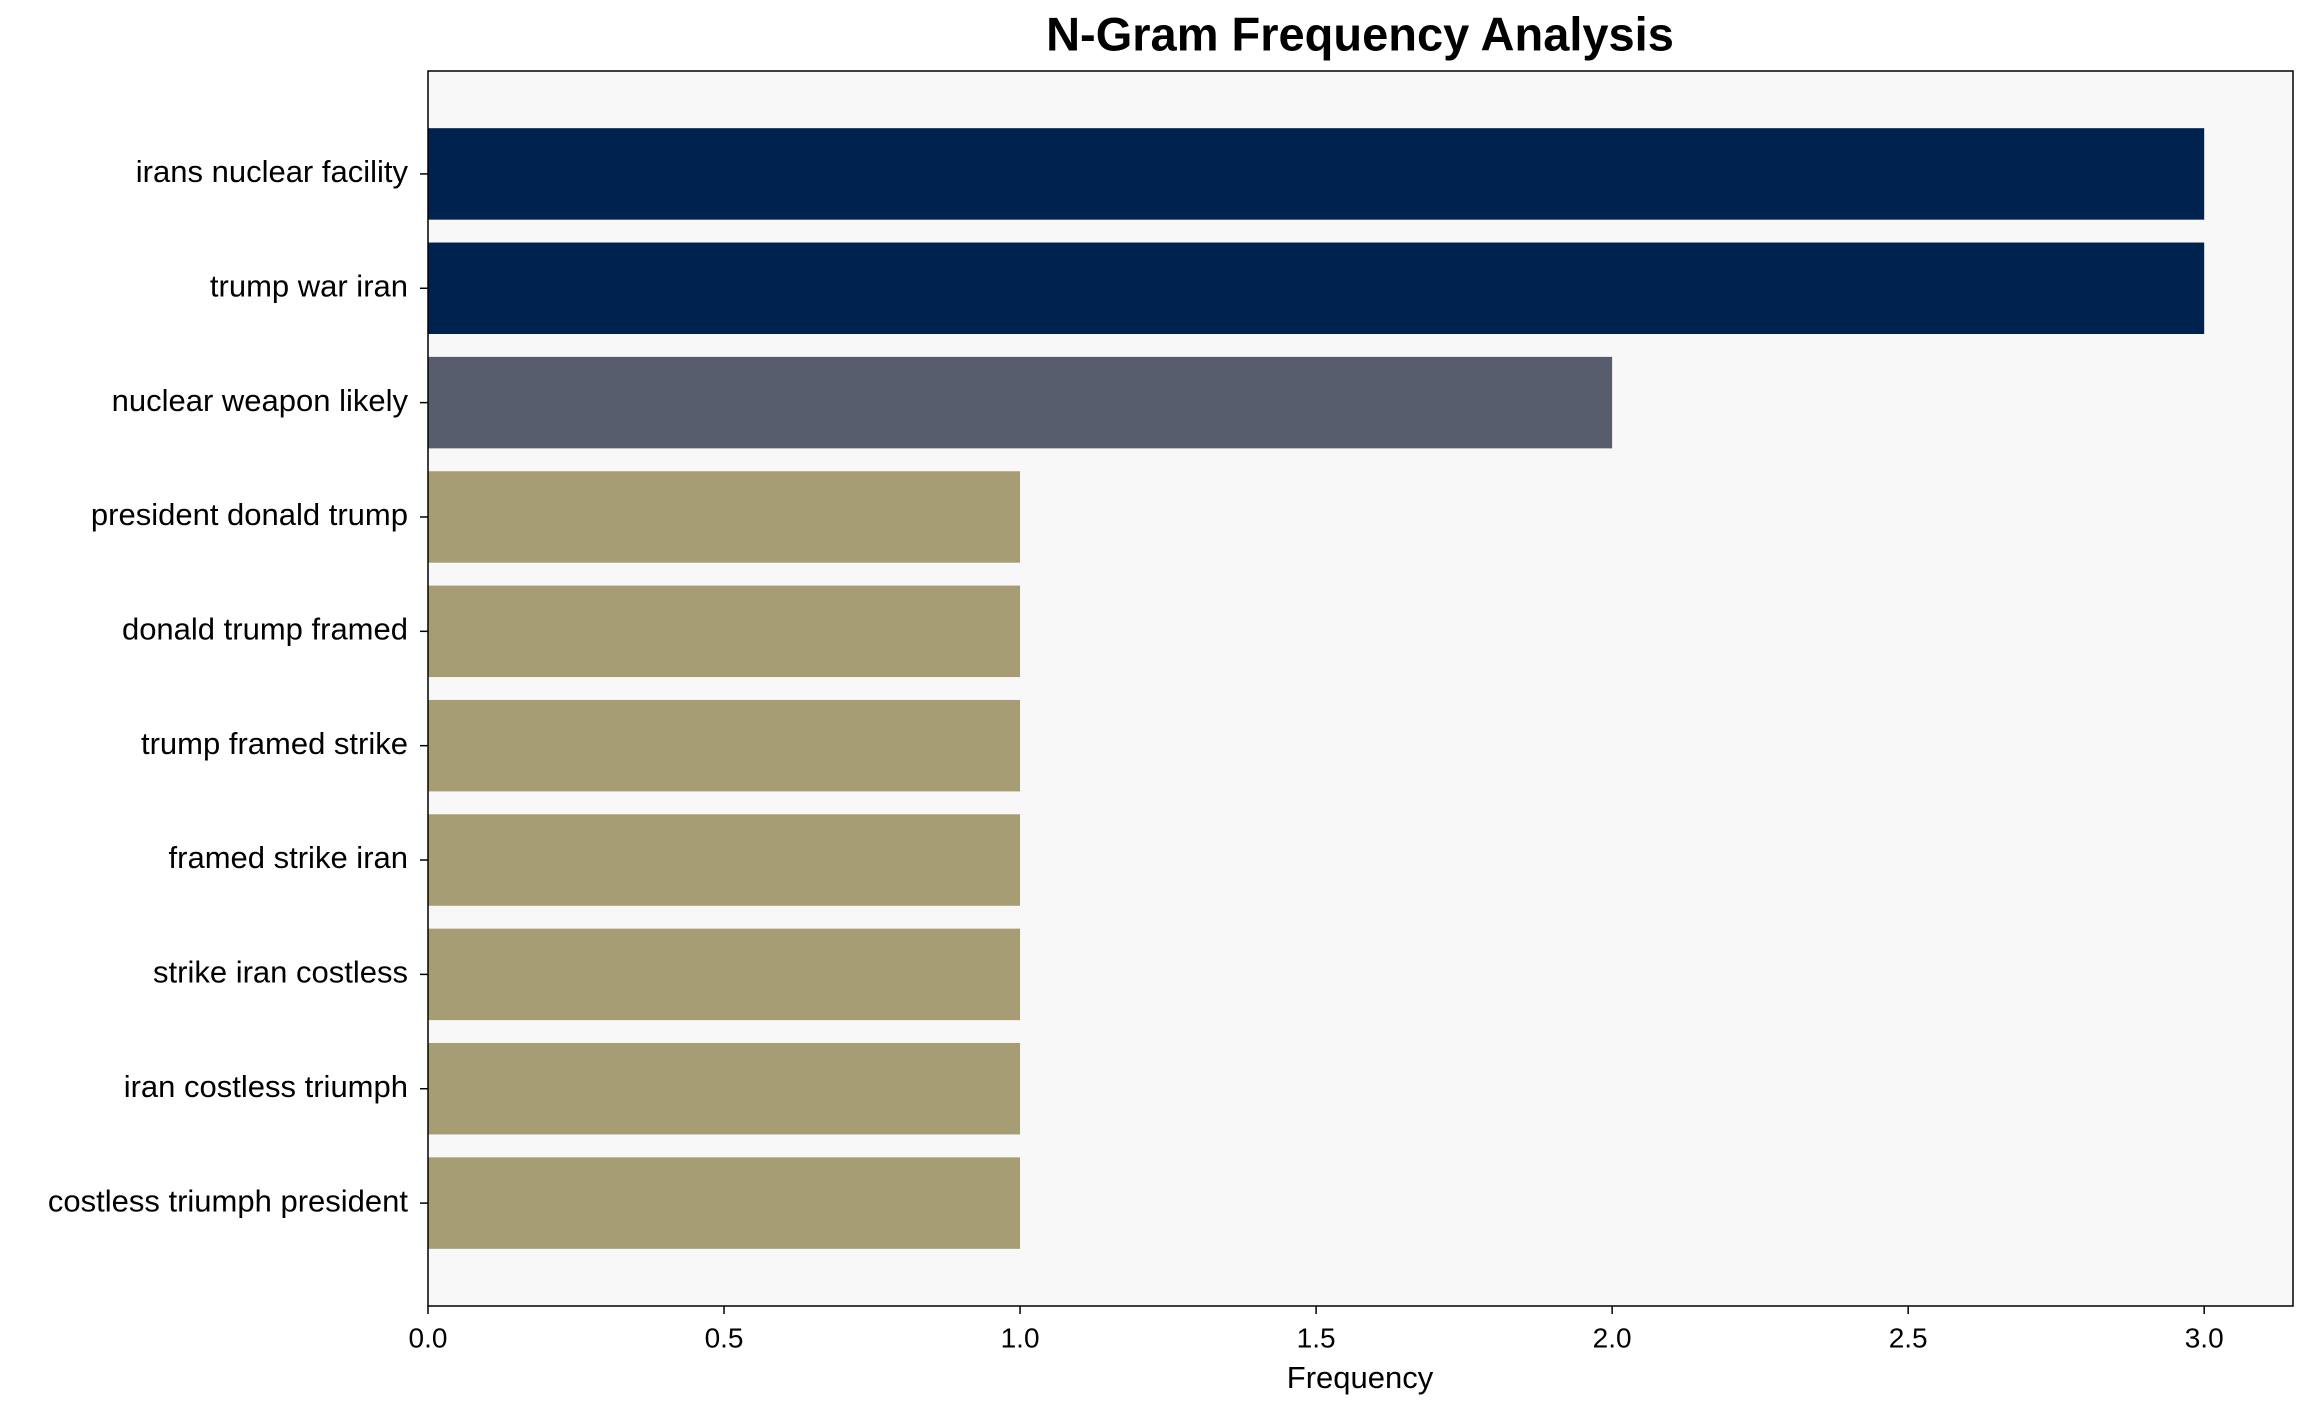 The height and width of the screenshot is (1414, 2306). What do you see at coordinates (228, 1200) in the screenshot?
I see `y-tick-label: costless triumph president` at bounding box center [228, 1200].